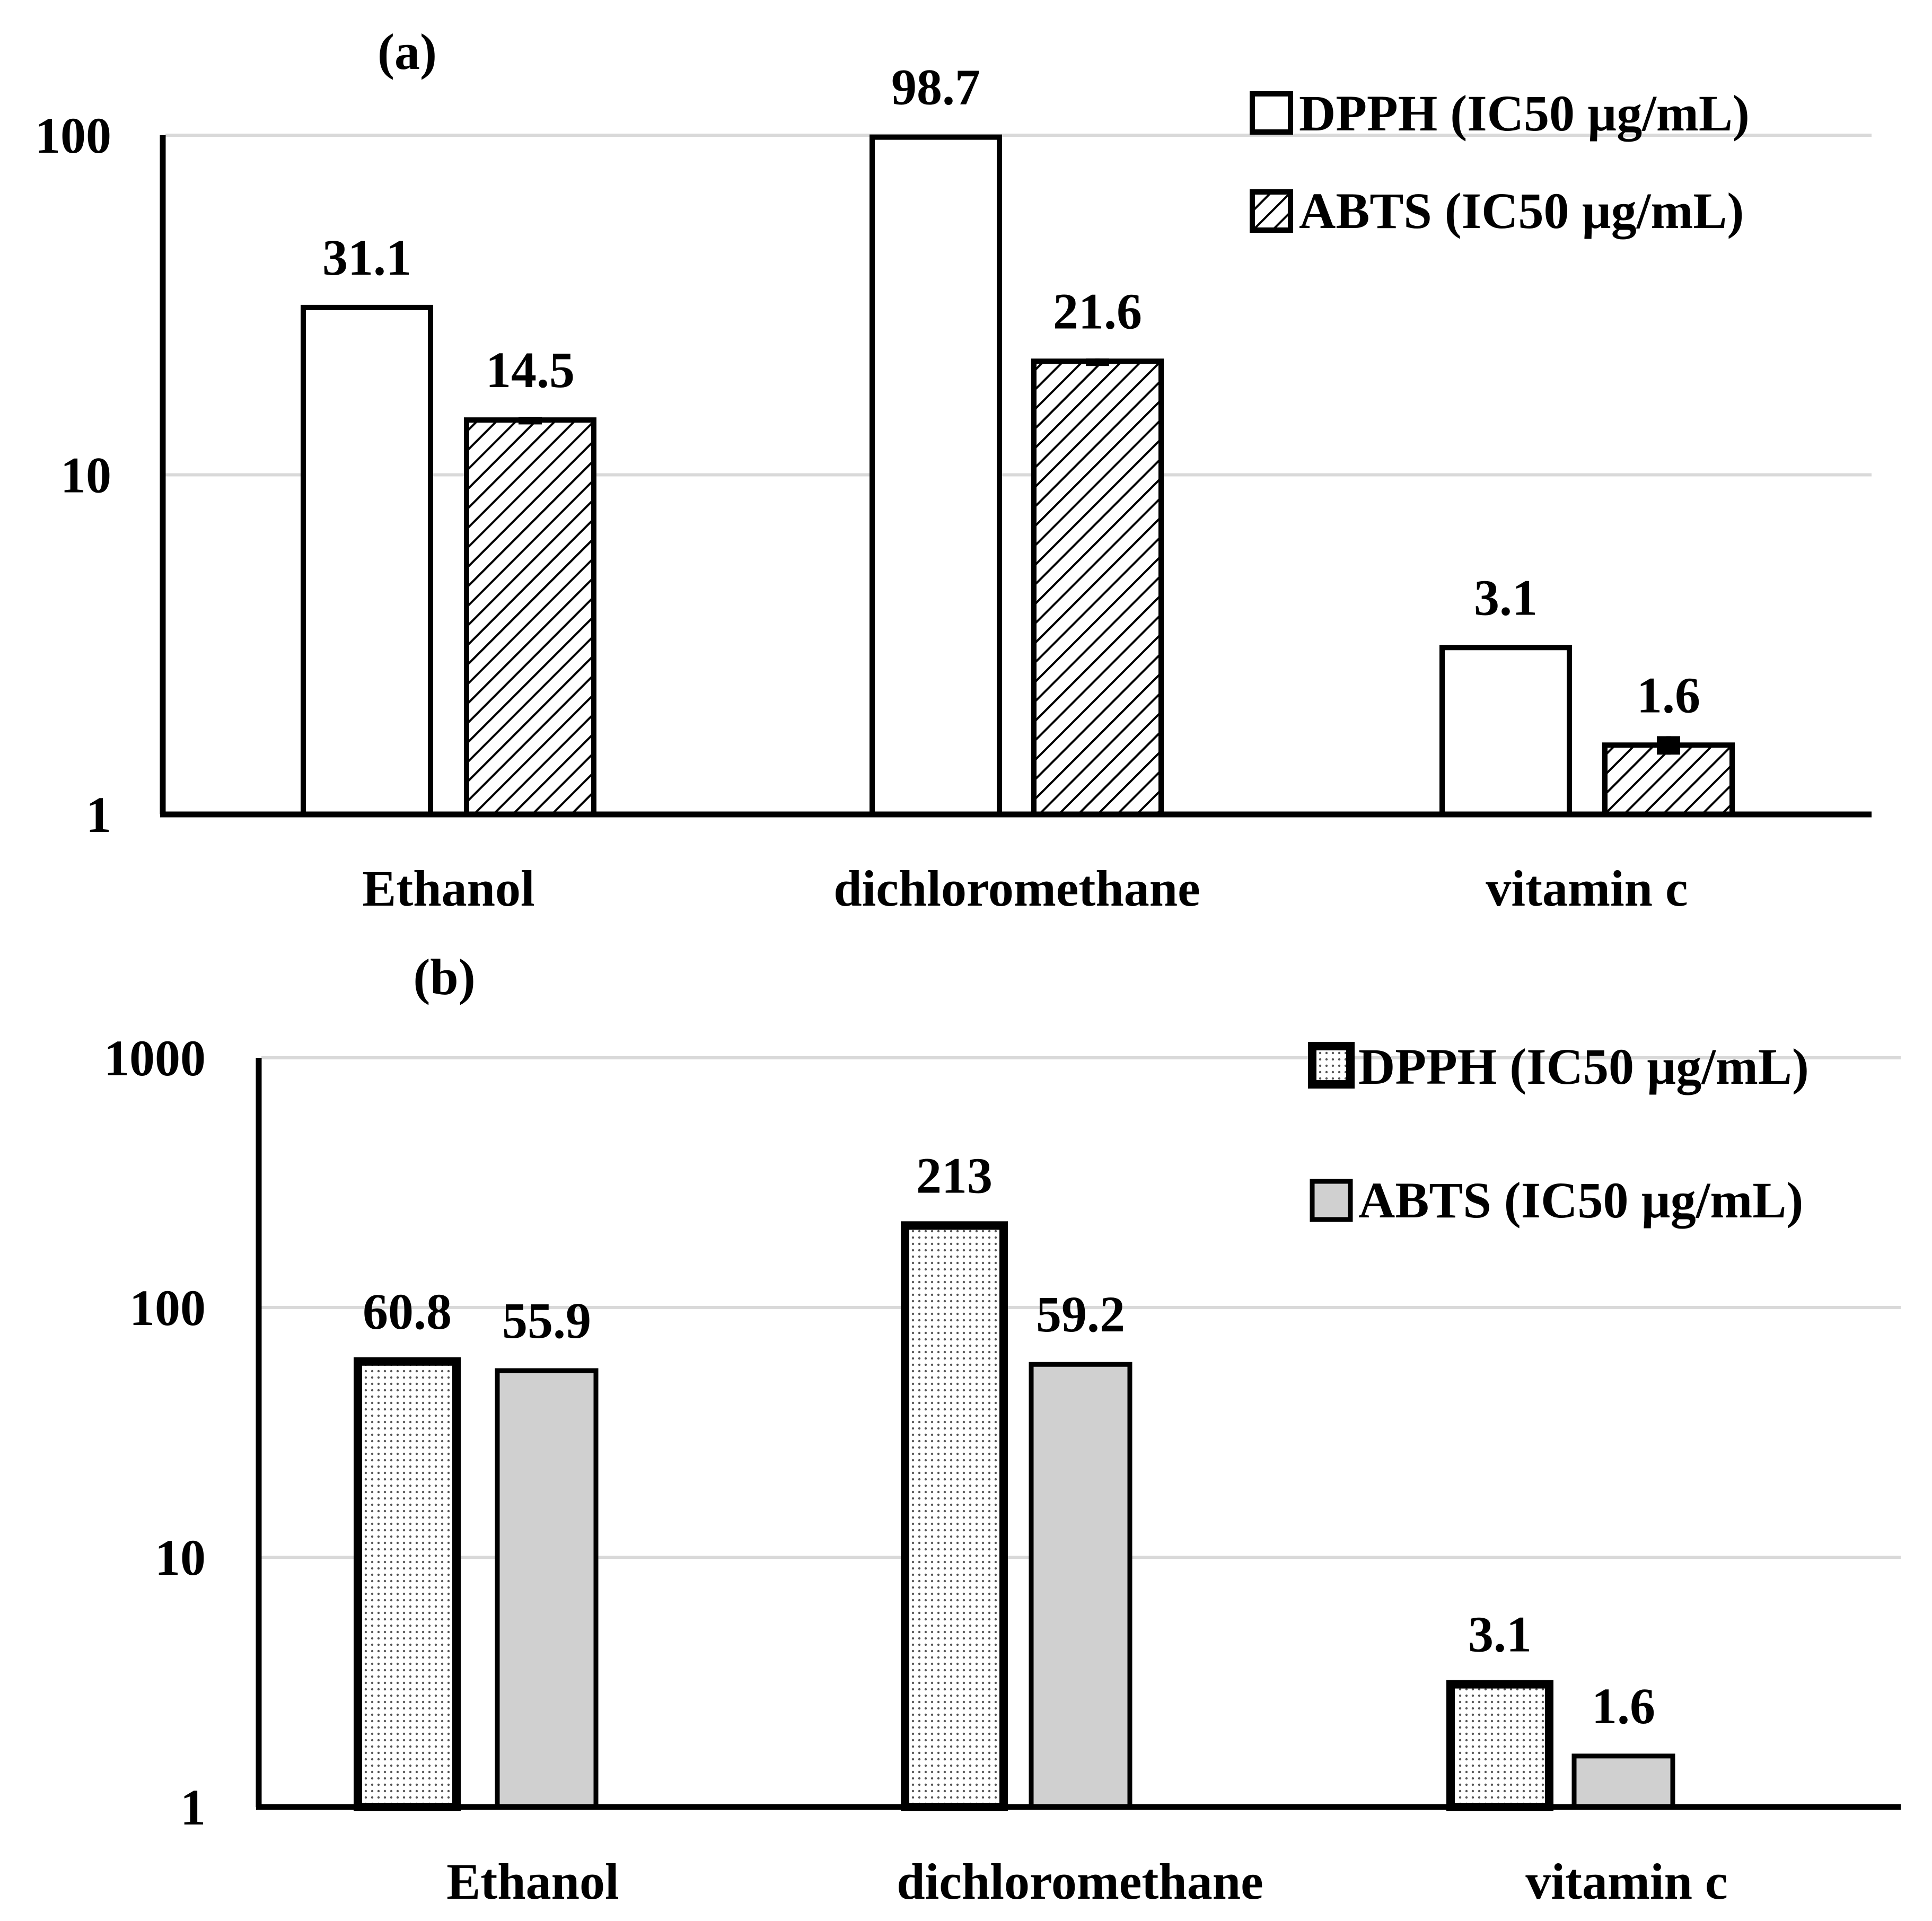 The width and height of the screenshot is (1932, 1921). I want to click on panel-b-legend: DPPH (IC50 µg/mL) ABTS (IC50 µg/mL), so click(1558, 1133).